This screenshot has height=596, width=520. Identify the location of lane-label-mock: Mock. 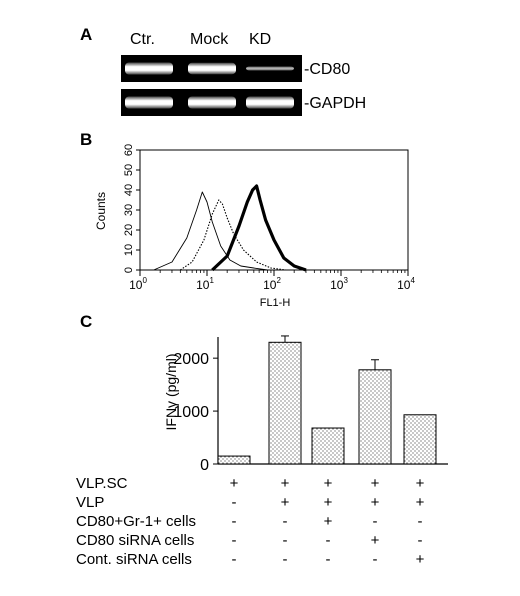
(209, 39).